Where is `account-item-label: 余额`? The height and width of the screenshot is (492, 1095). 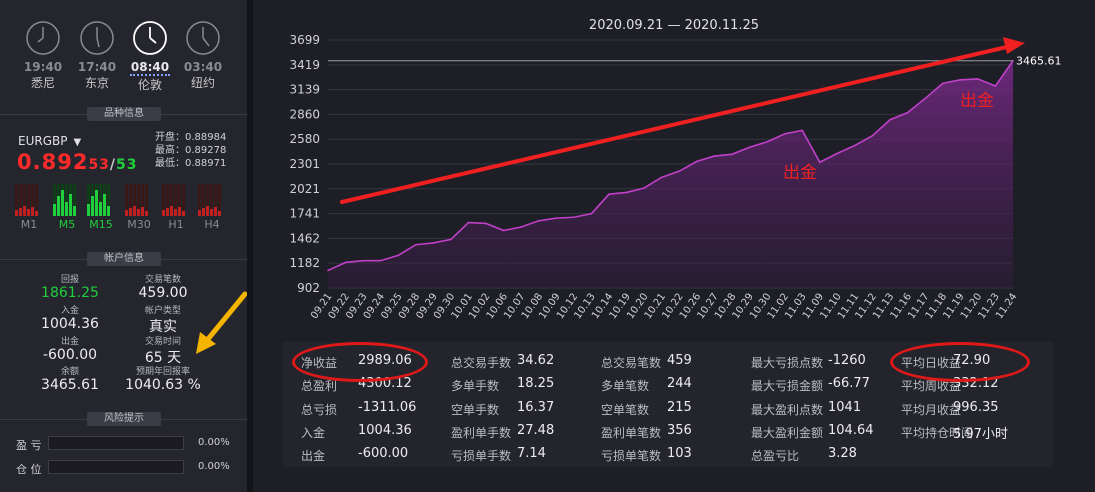
account-item-label: 余额 is located at coordinates (69, 372).